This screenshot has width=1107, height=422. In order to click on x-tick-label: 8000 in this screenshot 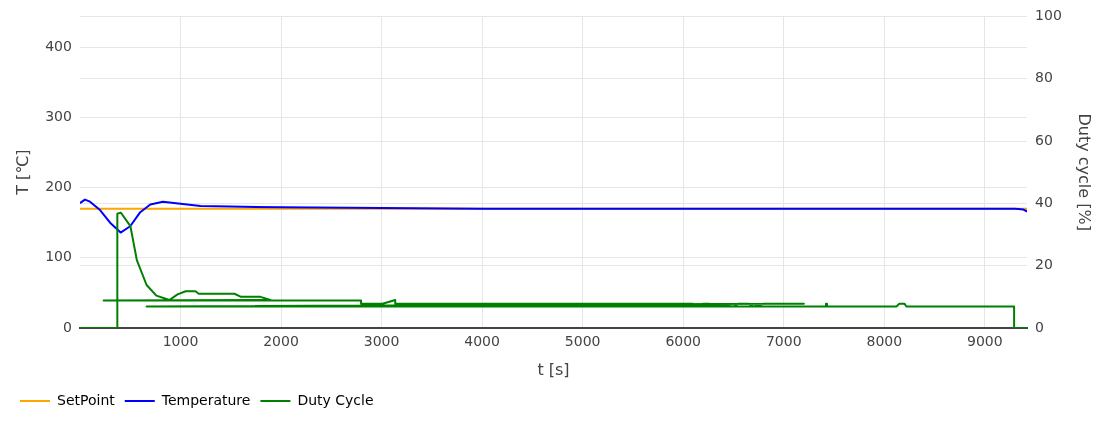, I will do `click(884, 341)`.